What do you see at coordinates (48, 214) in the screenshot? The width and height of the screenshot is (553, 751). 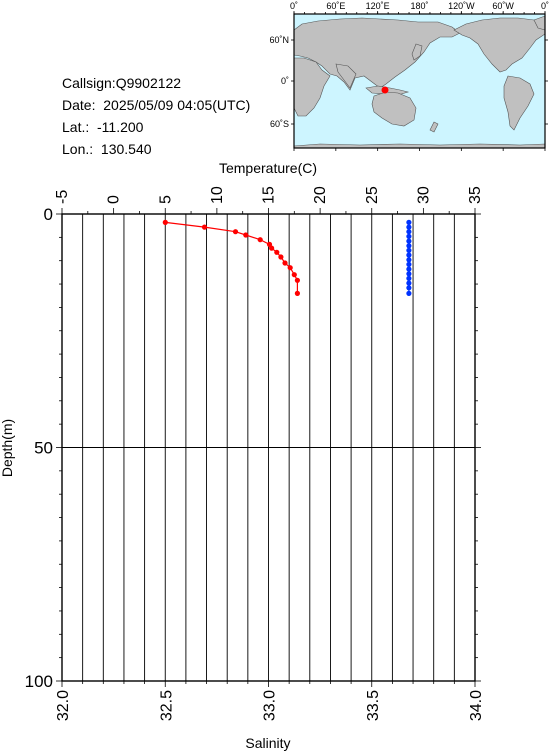 I see `depth-tick-label: 0` at bounding box center [48, 214].